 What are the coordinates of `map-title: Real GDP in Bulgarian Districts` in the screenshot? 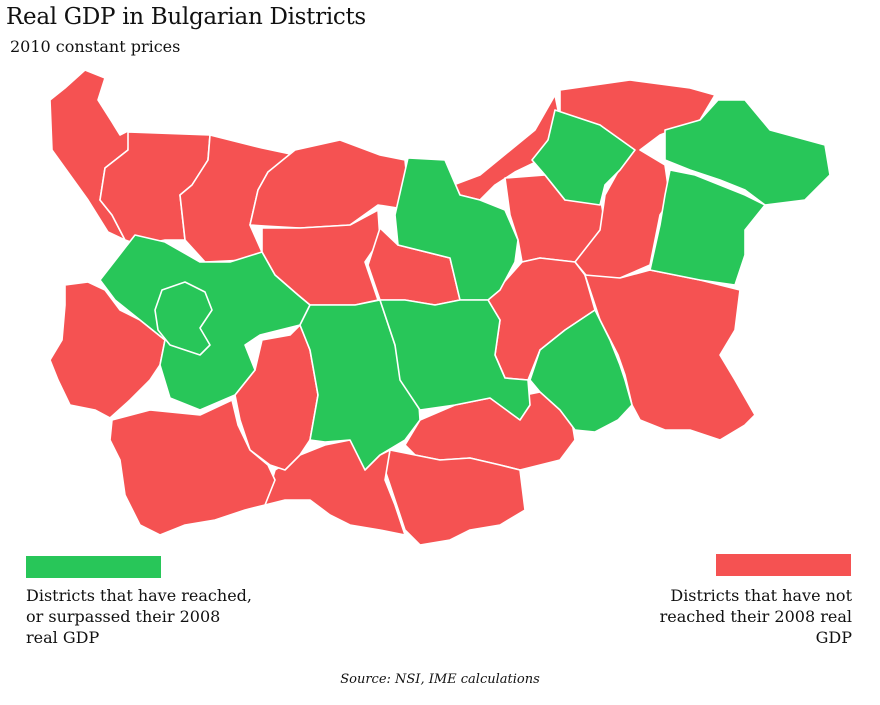 It's located at (186, 17).